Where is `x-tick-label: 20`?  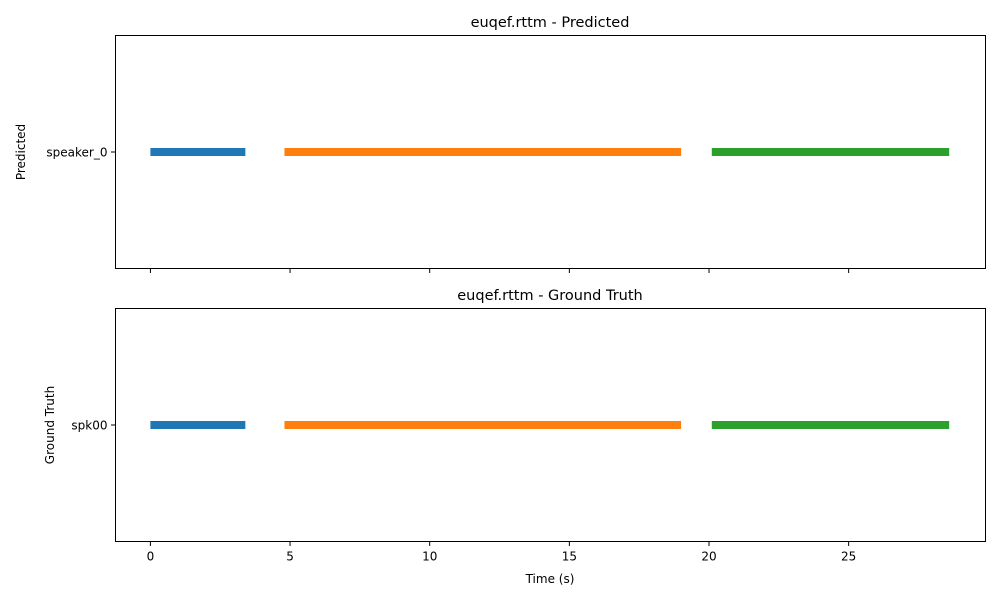
x-tick-label: 20 is located at coordinates (708, 557).